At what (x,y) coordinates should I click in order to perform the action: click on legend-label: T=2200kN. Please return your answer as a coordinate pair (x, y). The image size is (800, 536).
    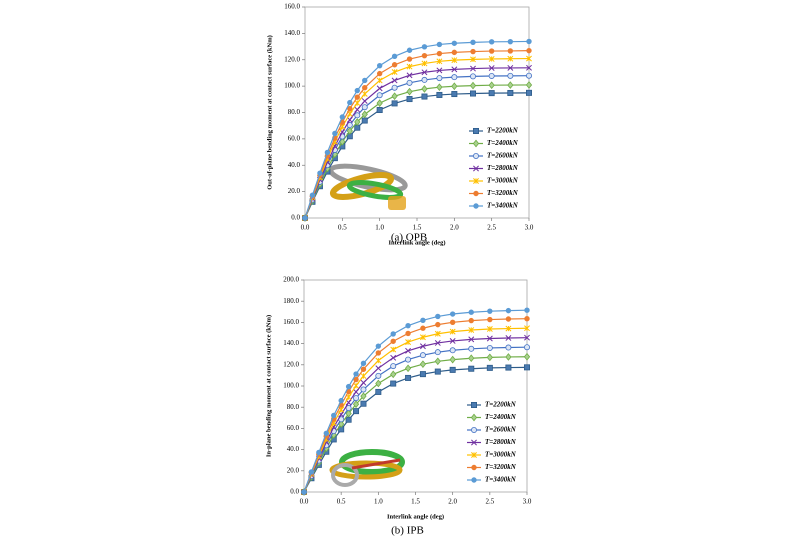
    Looking at the image, I should click on (501, 405).